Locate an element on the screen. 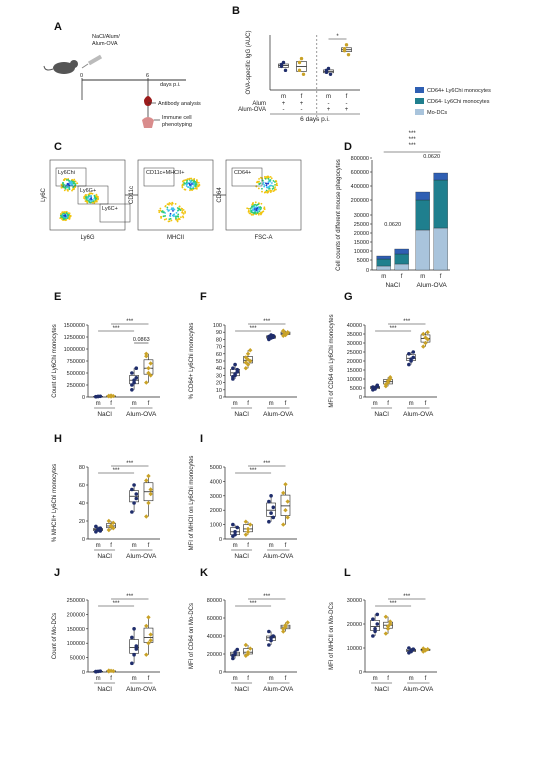 This screenshot has width=540, height=764. panel-label-l: L is located at coordinates (347, 573).